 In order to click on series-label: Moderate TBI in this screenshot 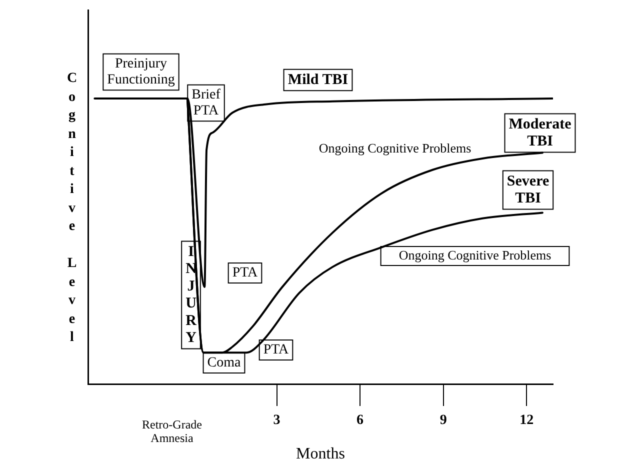, I will do `click(540, 133)`.